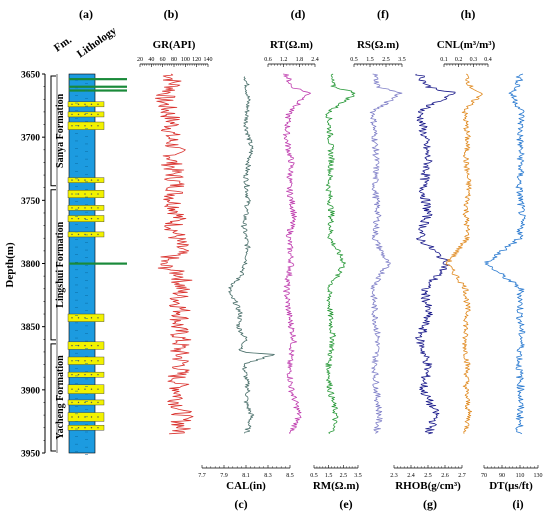 This screenshot has height=515, width=550. Describe the element at coordinates (284, 60) in the screenshot. I see `track-tick-label: 1.2` at that location.